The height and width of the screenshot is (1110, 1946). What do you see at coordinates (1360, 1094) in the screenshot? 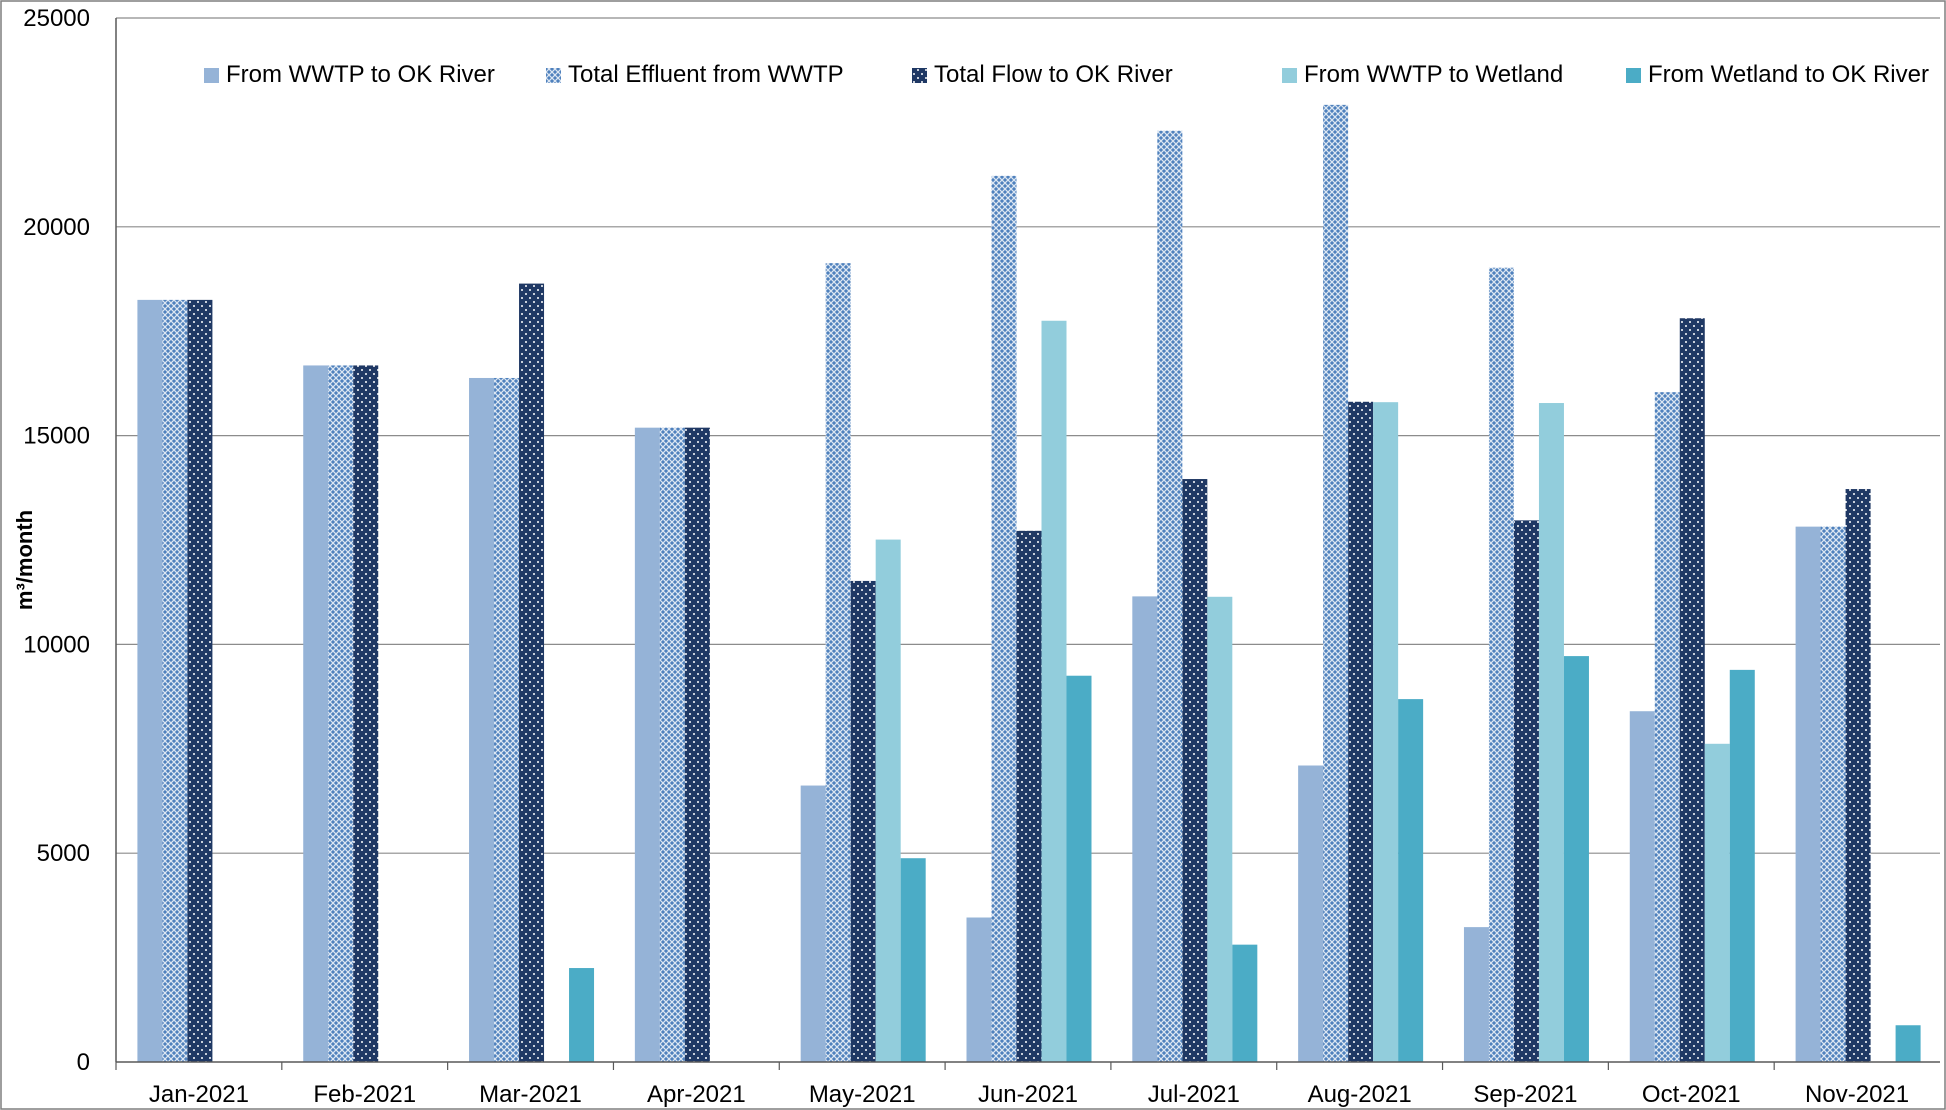
I see `x-tick-label: Aug-2021` at bounding box center [1360, 1094].